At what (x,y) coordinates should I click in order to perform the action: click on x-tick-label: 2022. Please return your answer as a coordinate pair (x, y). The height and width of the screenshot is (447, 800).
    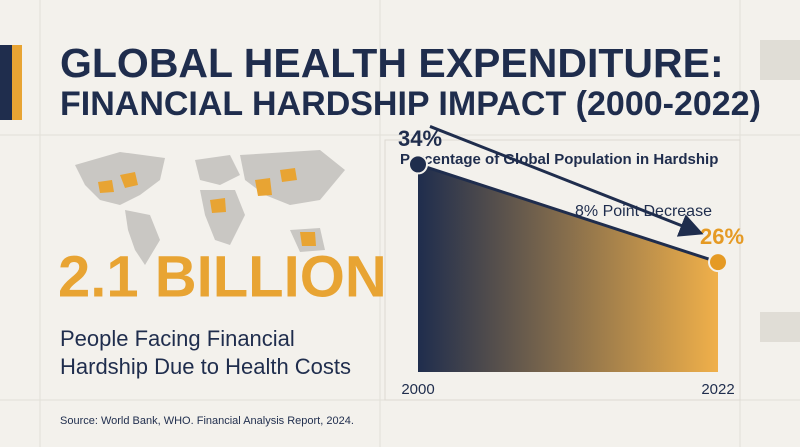
    Looking at the image, I should click on (717, 389).